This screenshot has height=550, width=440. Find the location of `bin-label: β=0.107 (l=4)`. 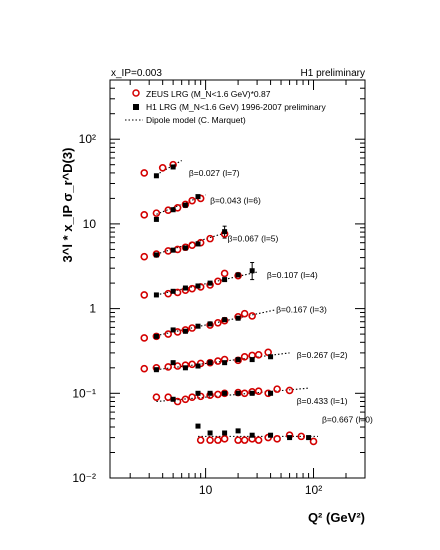

bin-label: β=0.107 (l=4) is located at coordinates (292, 275).